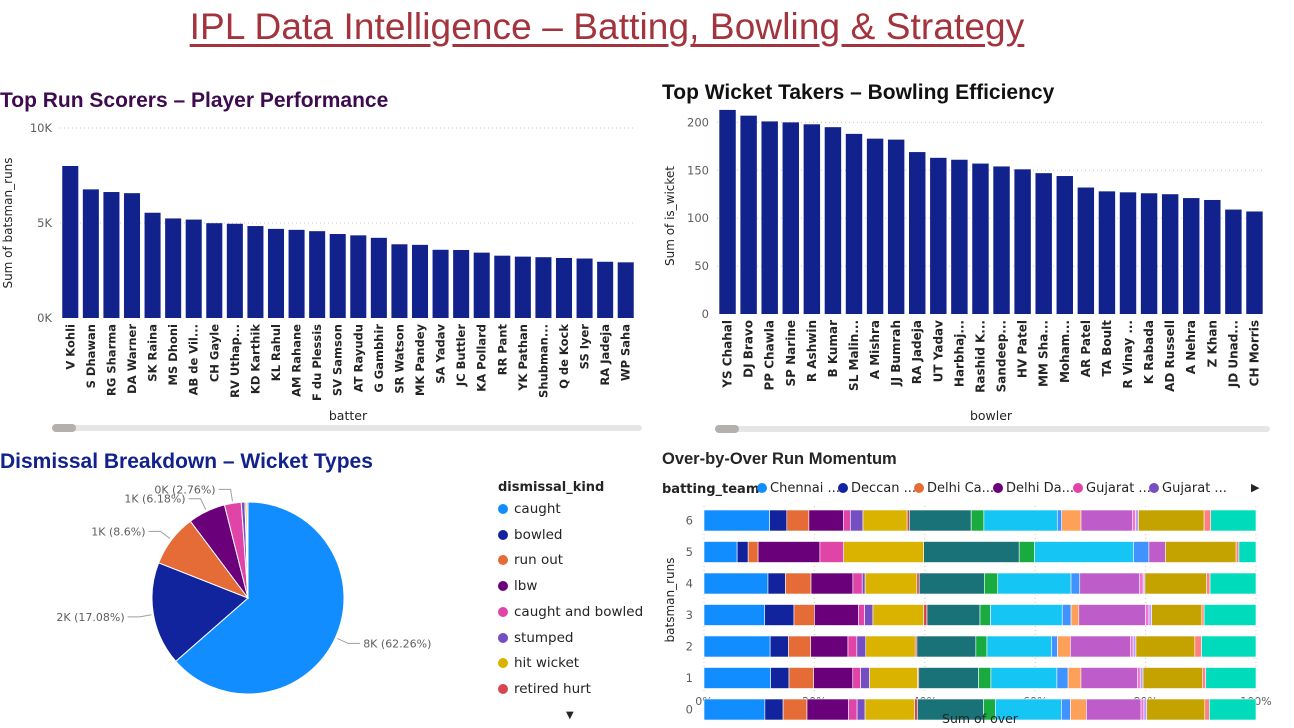 The height and width of the screenshot is (728, 1294). I want to click on legend-item: hit wicket, so click(538, 663).